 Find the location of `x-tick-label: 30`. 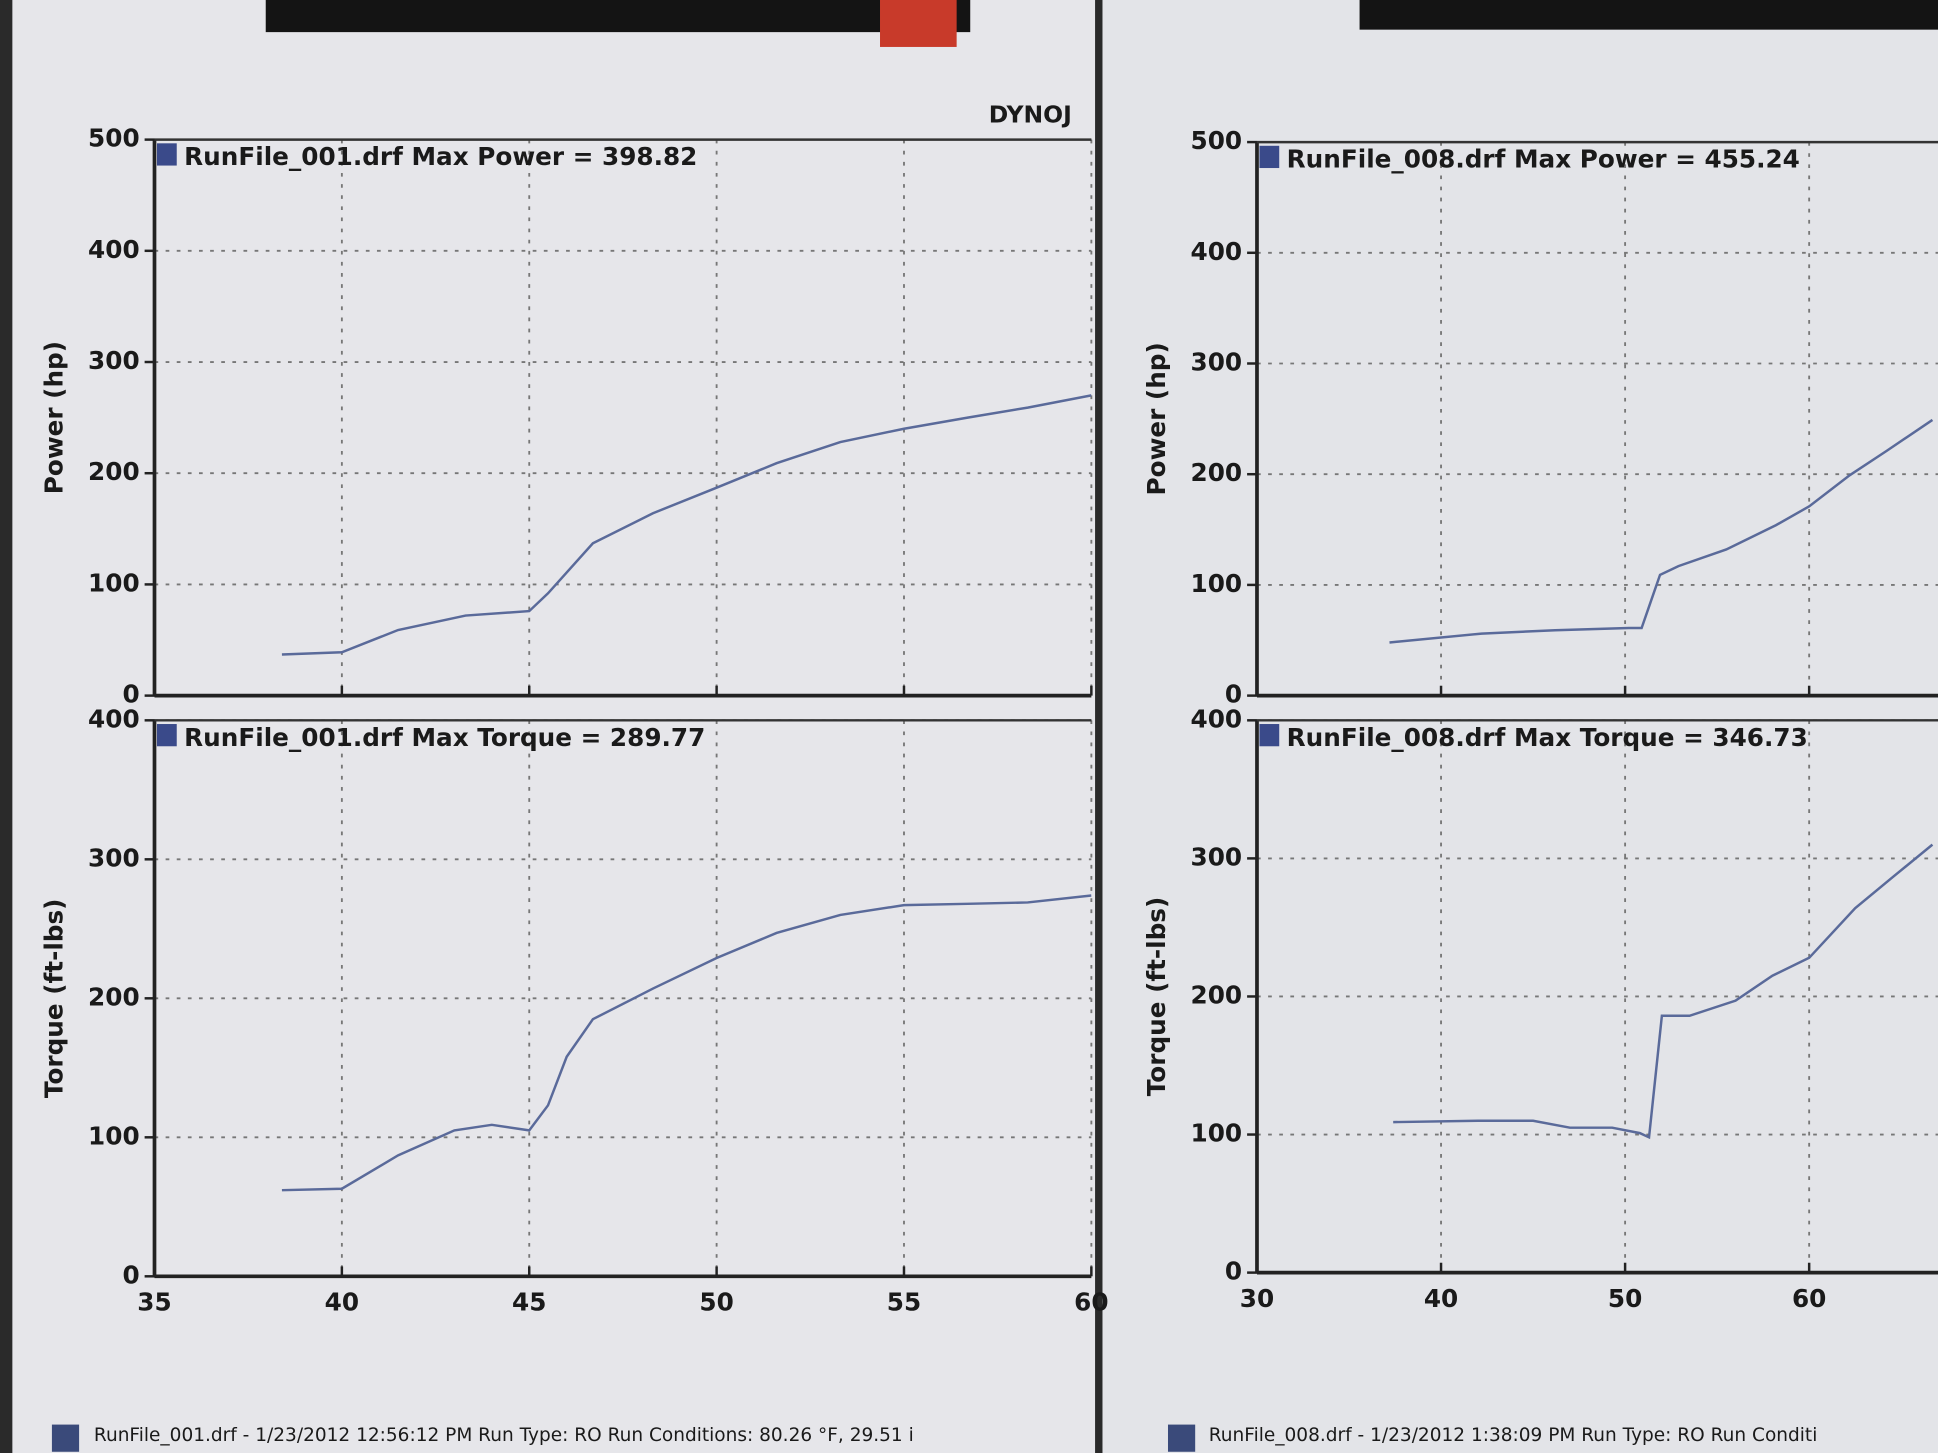

x-tick-label: 30 is located at coordinates (1257, 1298).